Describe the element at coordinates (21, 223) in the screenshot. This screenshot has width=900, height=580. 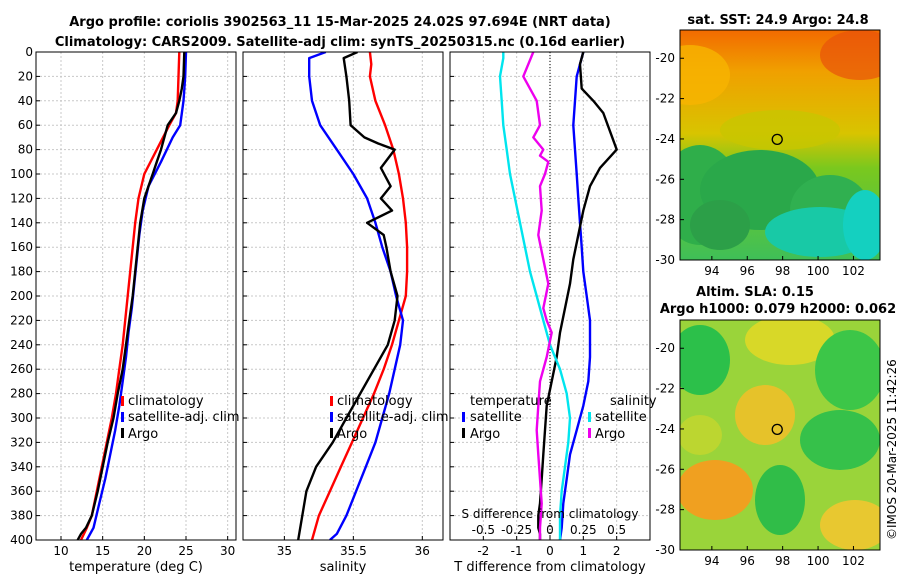
I see `y-tick-label: 140` at that location.